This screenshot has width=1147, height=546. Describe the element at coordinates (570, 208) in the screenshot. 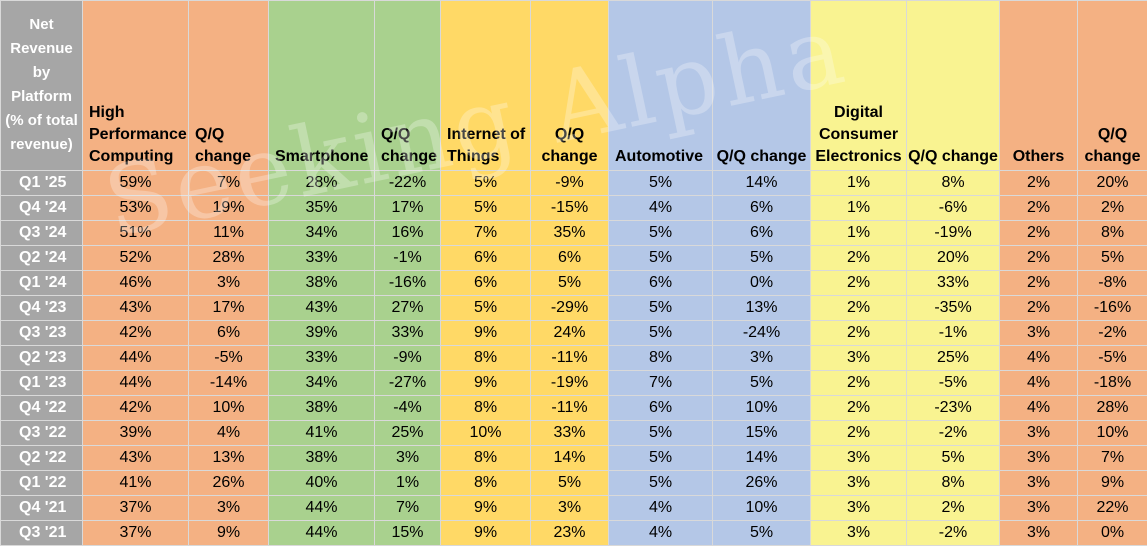

I see `table-cell: -15%` at that location.